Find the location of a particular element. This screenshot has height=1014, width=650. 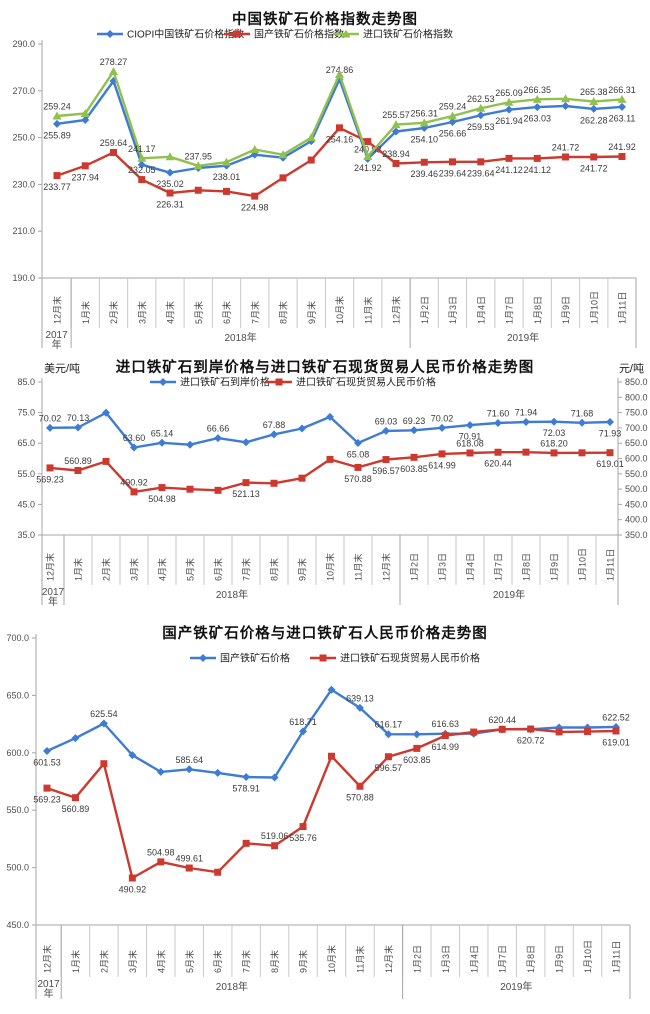

y-axis-tick-label: 45.0 is located at coordinates (26, 504).